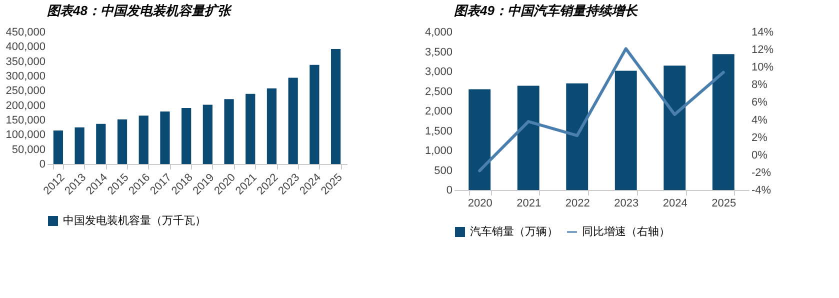 This screenshot has width=839, height=298. What do you see at coordinates (438, 72) in the screenshot?
I see `y-tick-label: 3,000` at bounding box center [438, 72].